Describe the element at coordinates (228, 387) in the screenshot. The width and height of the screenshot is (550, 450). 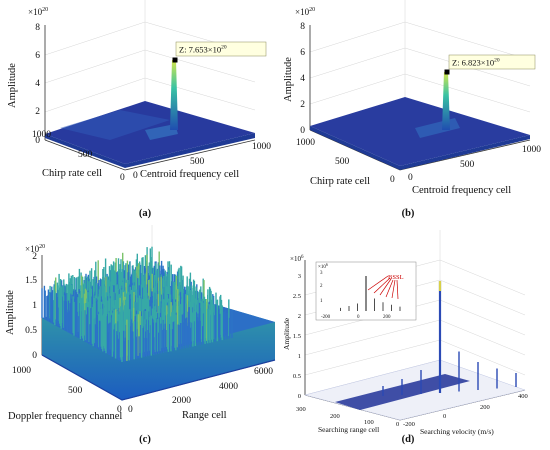
I see `y-tick: 4000` at that location.